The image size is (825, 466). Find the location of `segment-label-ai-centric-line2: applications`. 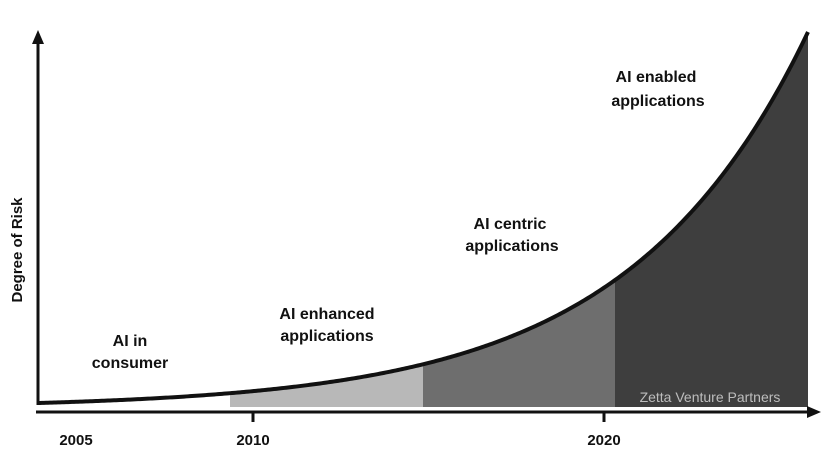

segment-label-ai-centric-line2: applications is located at coordinates (511, 246).